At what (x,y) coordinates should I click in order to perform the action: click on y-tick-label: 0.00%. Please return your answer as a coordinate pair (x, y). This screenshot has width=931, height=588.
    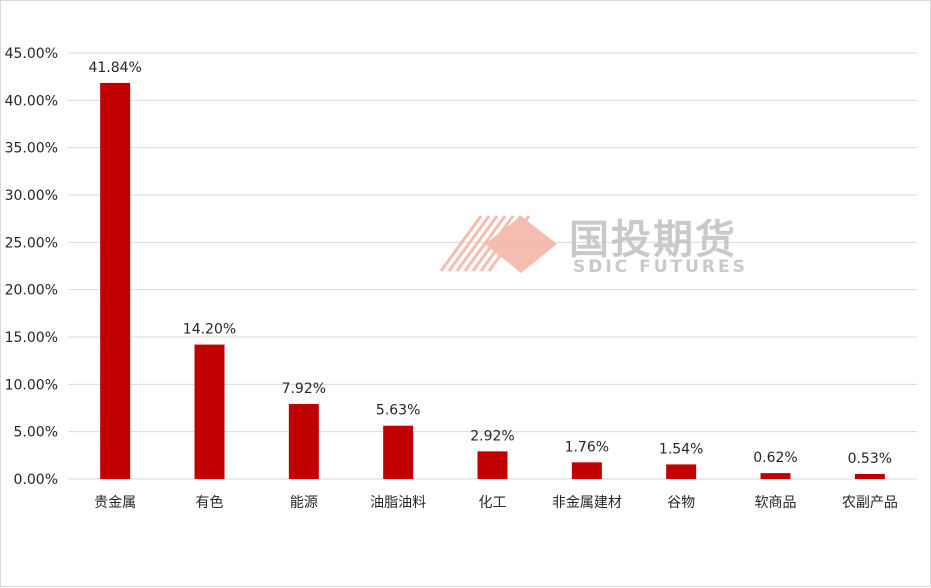
    Looking at the image, I should click on (36, 480).